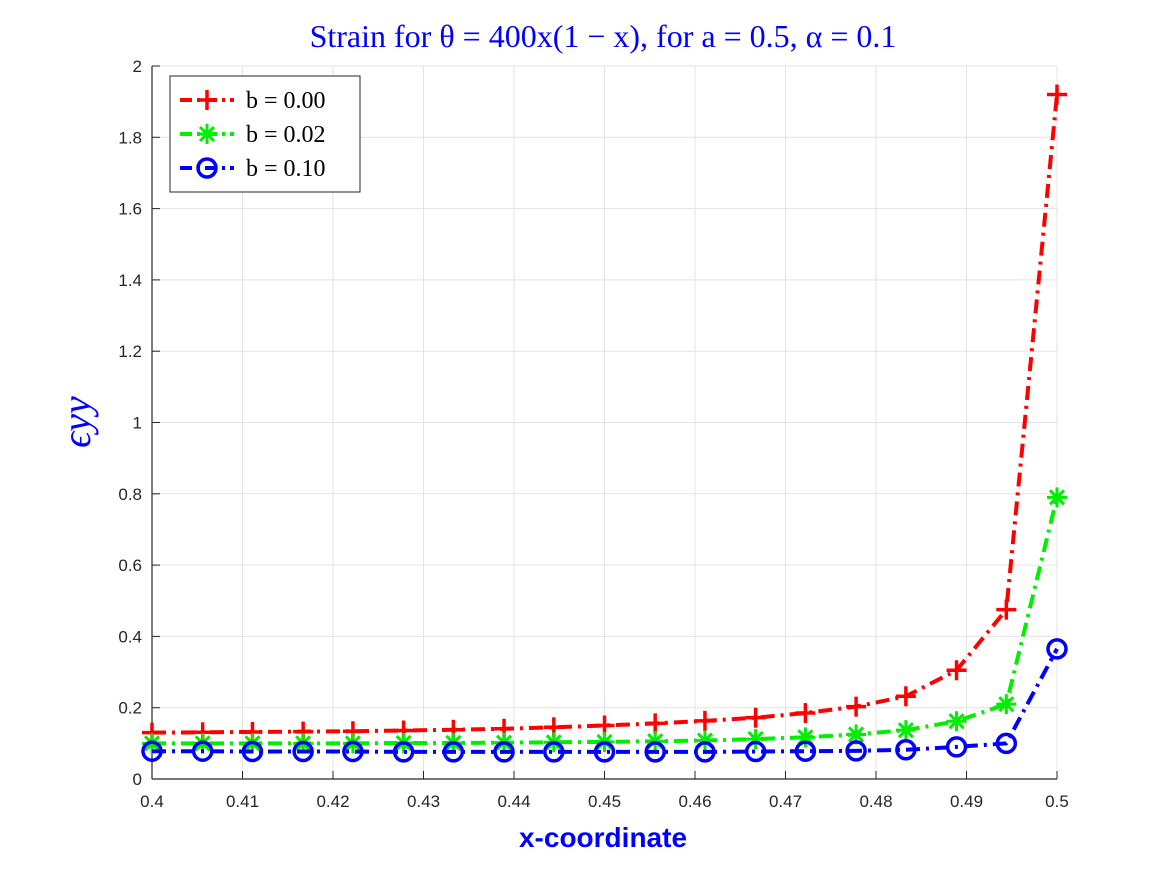 The height and width of the screenshot is (880, 1167). I want to click on legend-entry: b = 0.00, so click(253, 101).